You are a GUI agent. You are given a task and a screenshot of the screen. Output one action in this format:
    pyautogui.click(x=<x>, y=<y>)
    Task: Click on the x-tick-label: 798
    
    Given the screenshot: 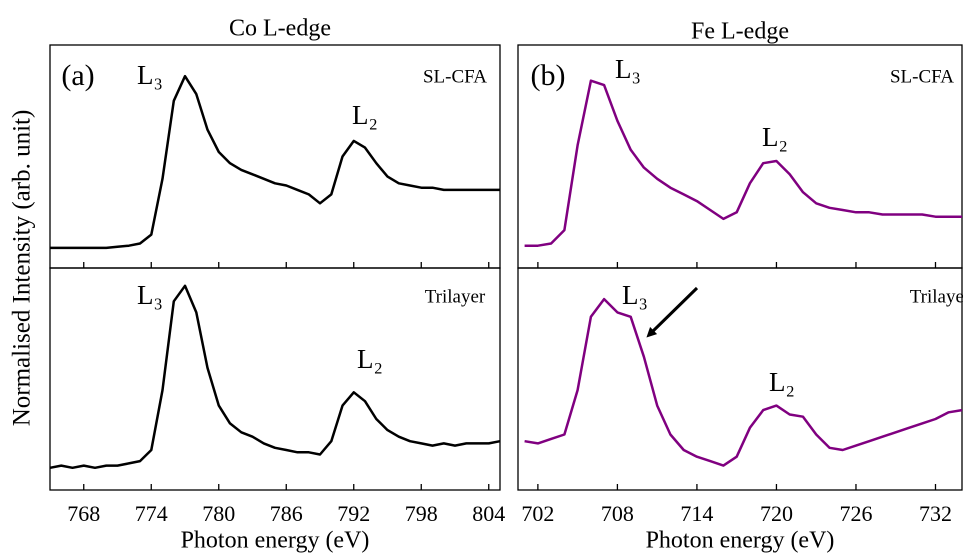 What is the action you would take?
    pyautogui.click(x=421, y=513)
    